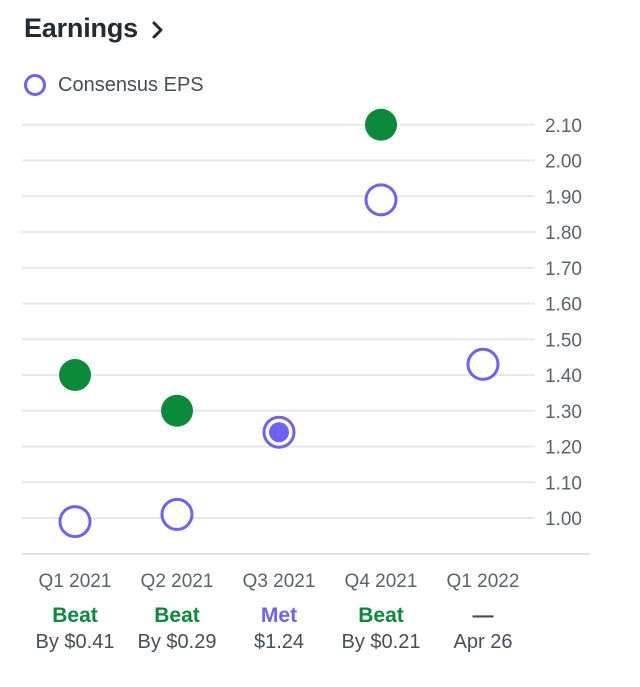 This screenshot has height=687, width=640. I want to click on quarter-label: Q2 2021, so click(177, 581).